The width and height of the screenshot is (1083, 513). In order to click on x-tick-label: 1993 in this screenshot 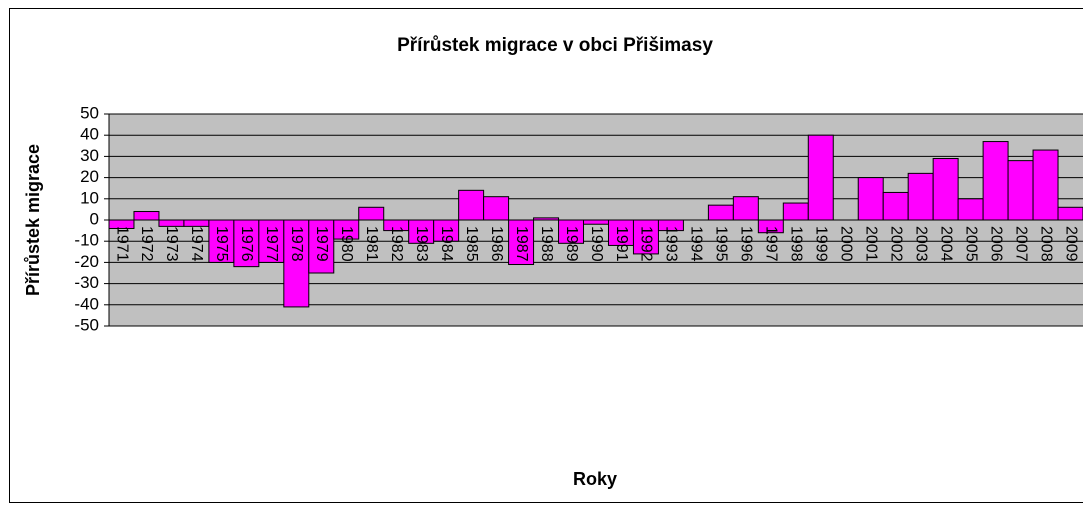, I will do `click(671, 244)`.